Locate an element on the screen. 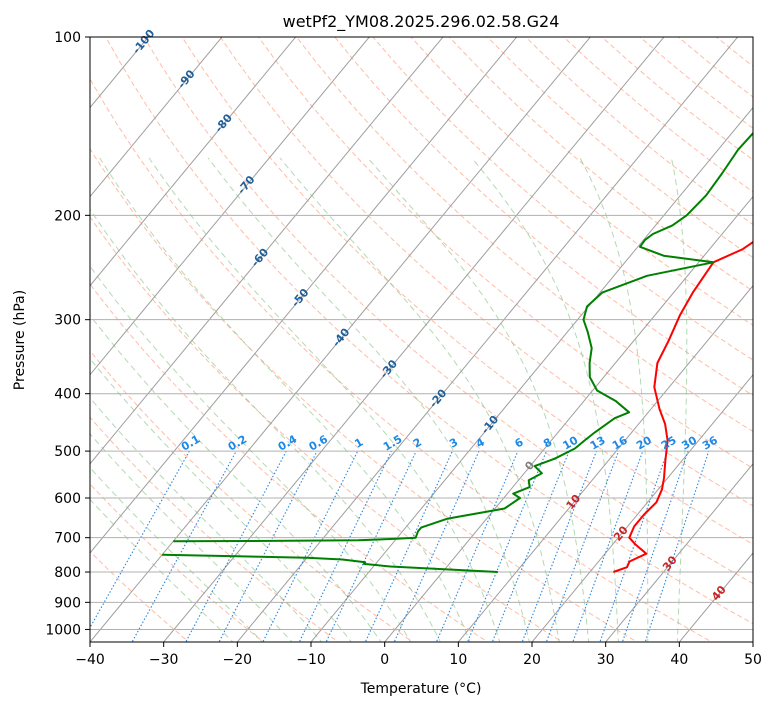  y-tick-label: 800 is located at coordinates (67, 573).